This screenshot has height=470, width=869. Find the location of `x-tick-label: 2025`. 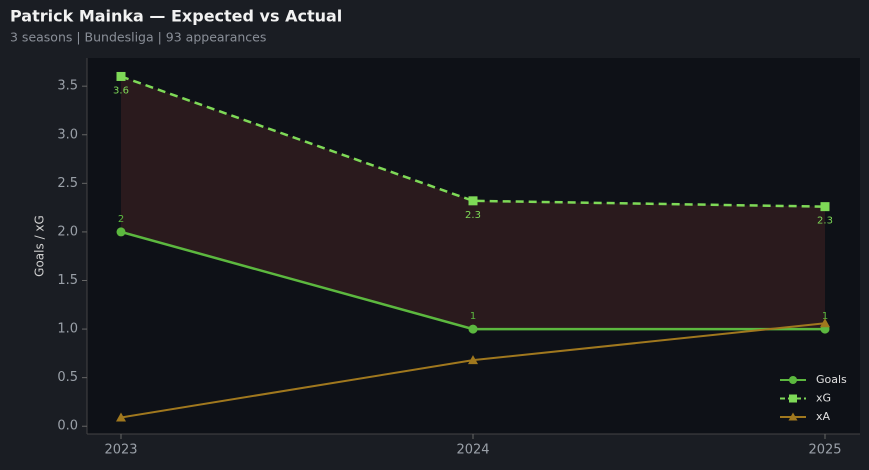

x-tick-label: 2025 is located at coordinates (824, 450).